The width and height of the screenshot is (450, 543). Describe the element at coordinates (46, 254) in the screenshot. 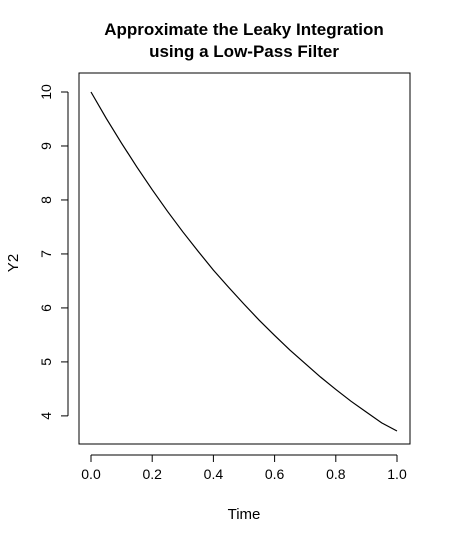

I see `y-tick-label: 7` at that location.